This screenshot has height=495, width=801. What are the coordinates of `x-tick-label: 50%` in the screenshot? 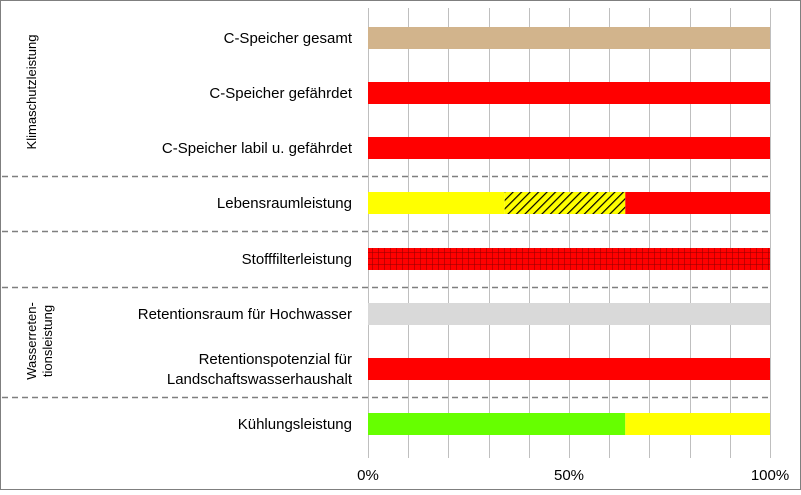 It's located at (569, 475).